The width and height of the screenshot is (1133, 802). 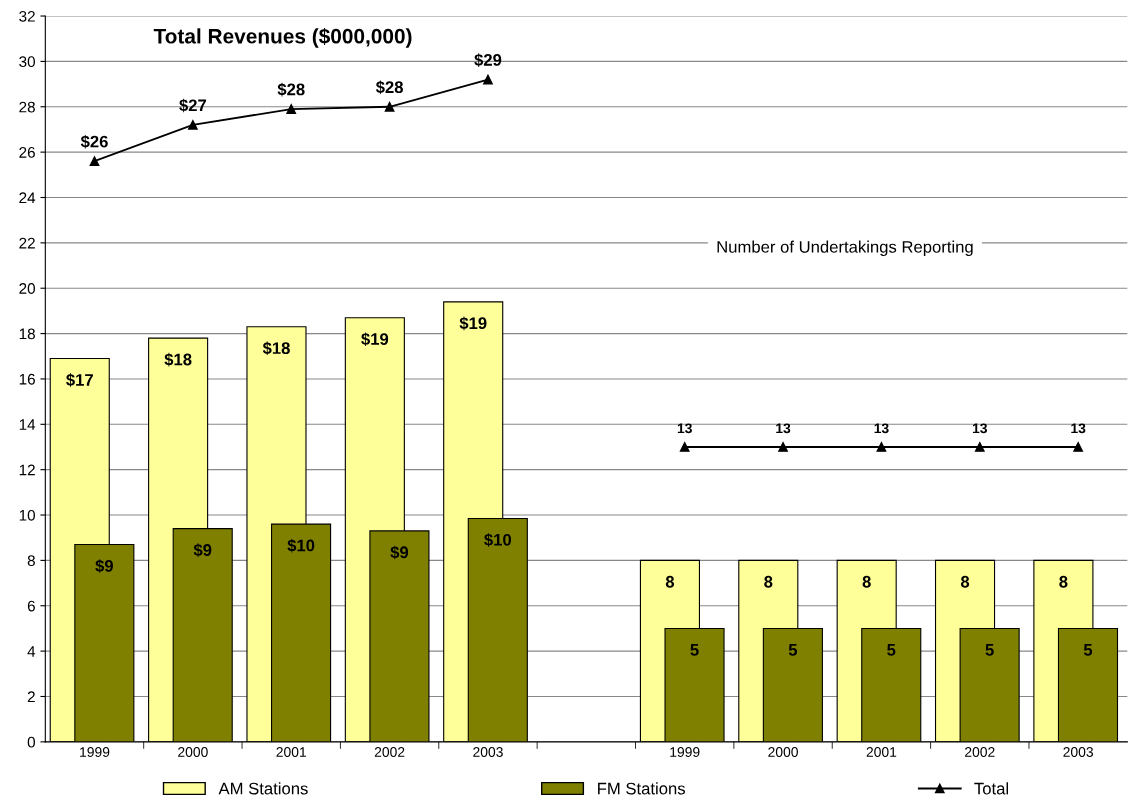 I want to click on y-tick-label: 12, so click(x=27, y=470).